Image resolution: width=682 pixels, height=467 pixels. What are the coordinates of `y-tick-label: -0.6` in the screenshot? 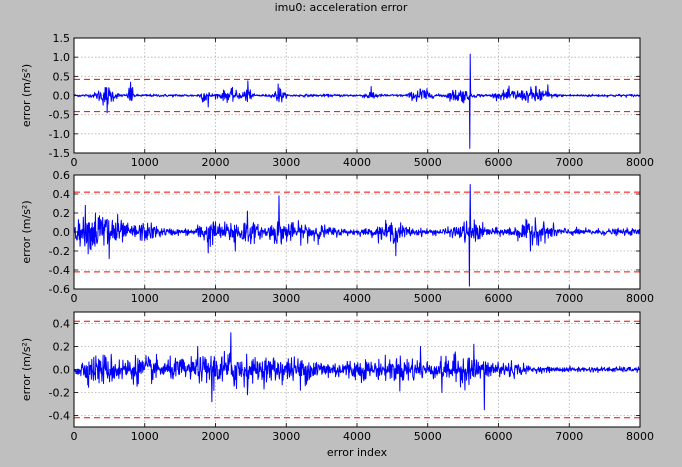 It's located at (59, 289).